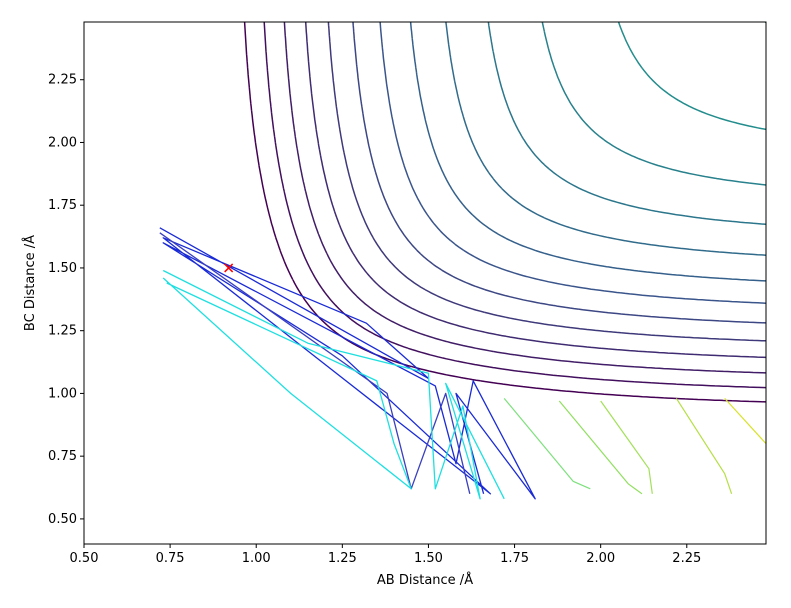  Describe the element at coordinates (686, 558) in the screenshot. I see `x-tick-label: 2.25` at that location.